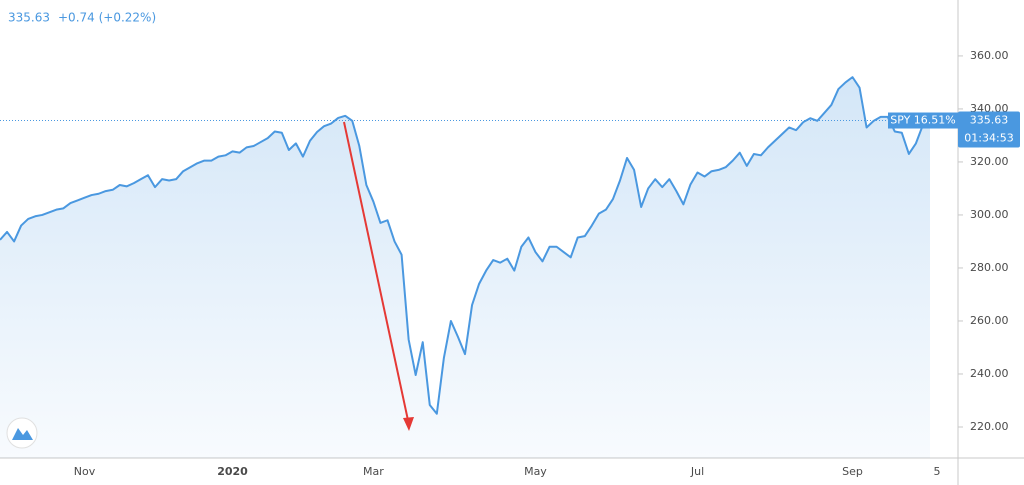 This screenshot has height=485, width=1024. I want to click on change-label: SPY 16.51%, so click(923, 120).